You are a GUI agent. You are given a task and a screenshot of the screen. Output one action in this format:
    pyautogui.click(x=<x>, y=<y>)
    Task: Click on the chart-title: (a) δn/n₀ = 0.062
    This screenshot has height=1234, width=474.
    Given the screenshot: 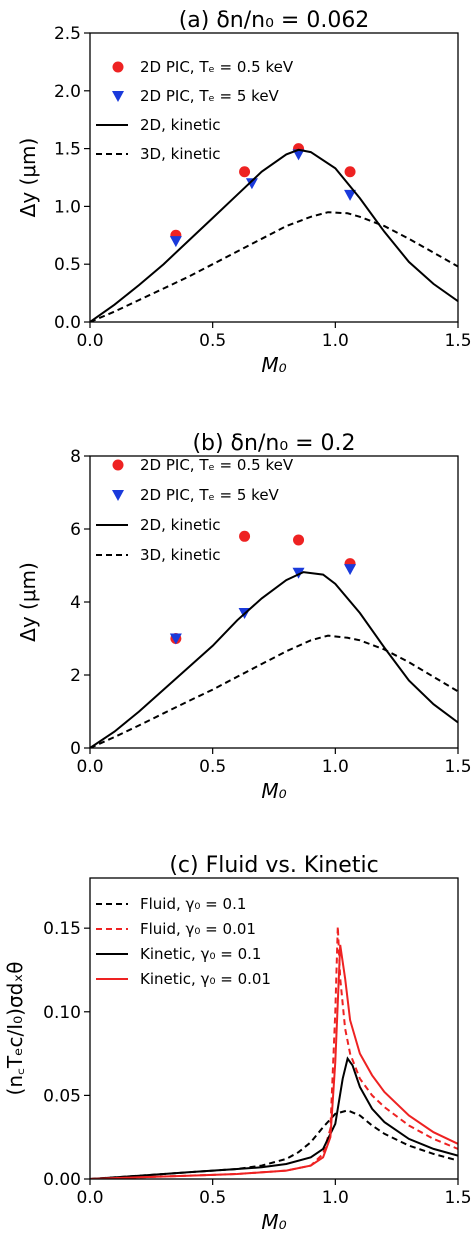 What is the action you would take?
    pyautogui.click(x=274, y=20)
    